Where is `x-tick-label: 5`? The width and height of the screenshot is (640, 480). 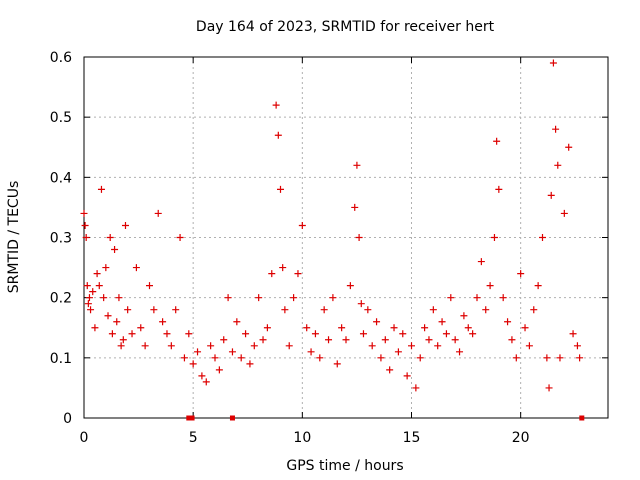
x-tick-label: 5 is located at coordinates (193, 438).